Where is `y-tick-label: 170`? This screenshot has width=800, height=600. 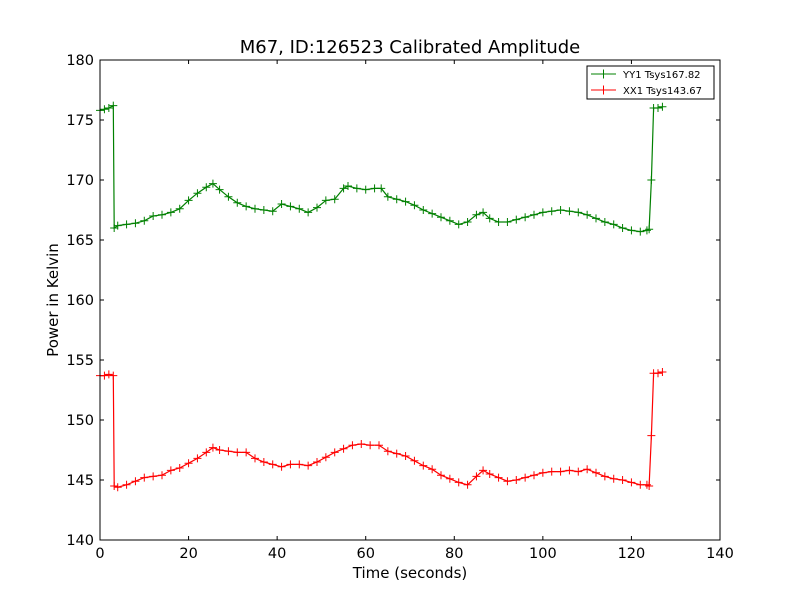
y-tick-label: 170 is located at coordinates (80, 181).